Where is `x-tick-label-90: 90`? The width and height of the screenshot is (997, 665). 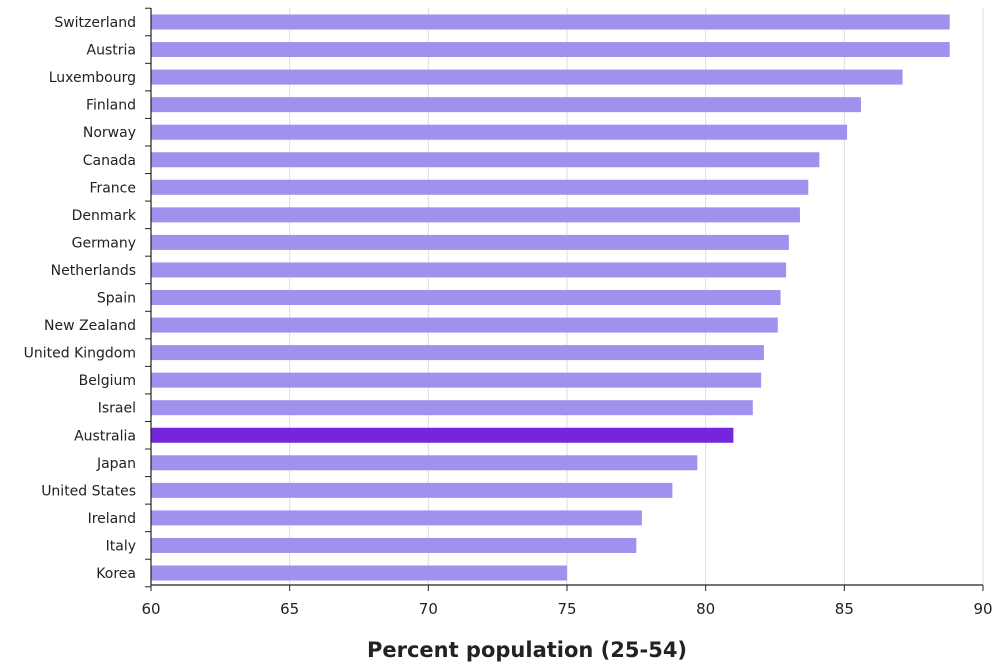
x-tick-label-90: 90 is located at coordinates (982, 609).